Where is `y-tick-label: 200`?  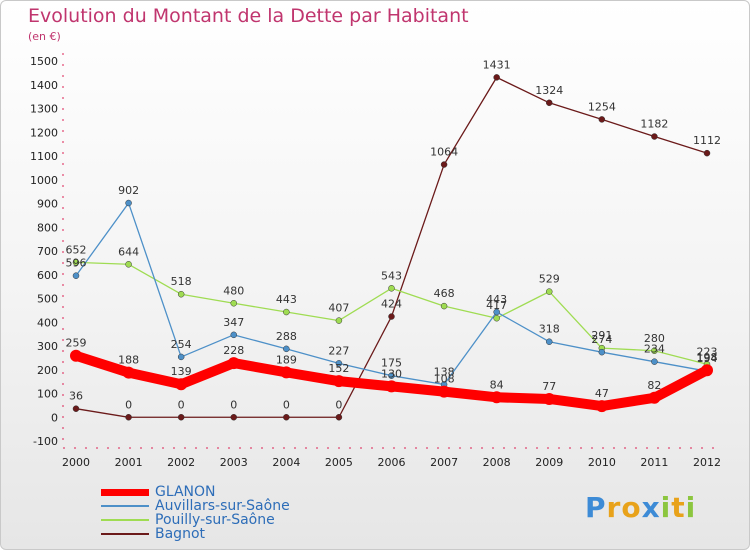 y-tick-label: 200 is located at coordinates (47, 370).